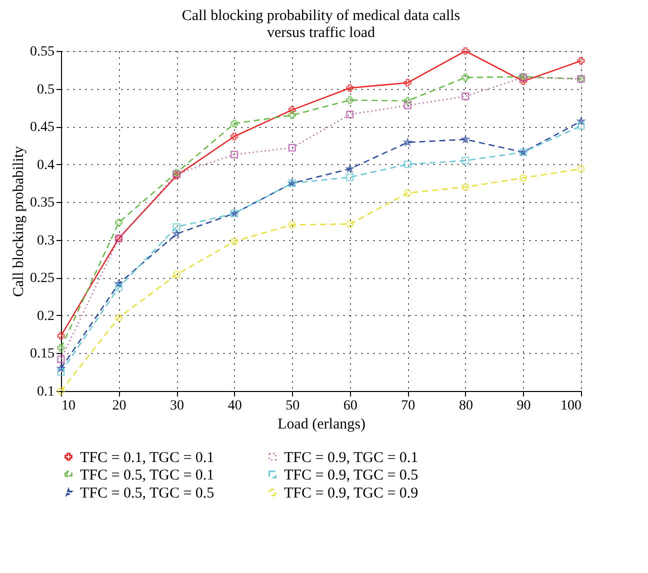 The image size is (648, 573). Describe the element at coordinates (351, 476) in the screenshot. I see `legend-label: TFC = 0.9, TGC = 0.5` at that location.